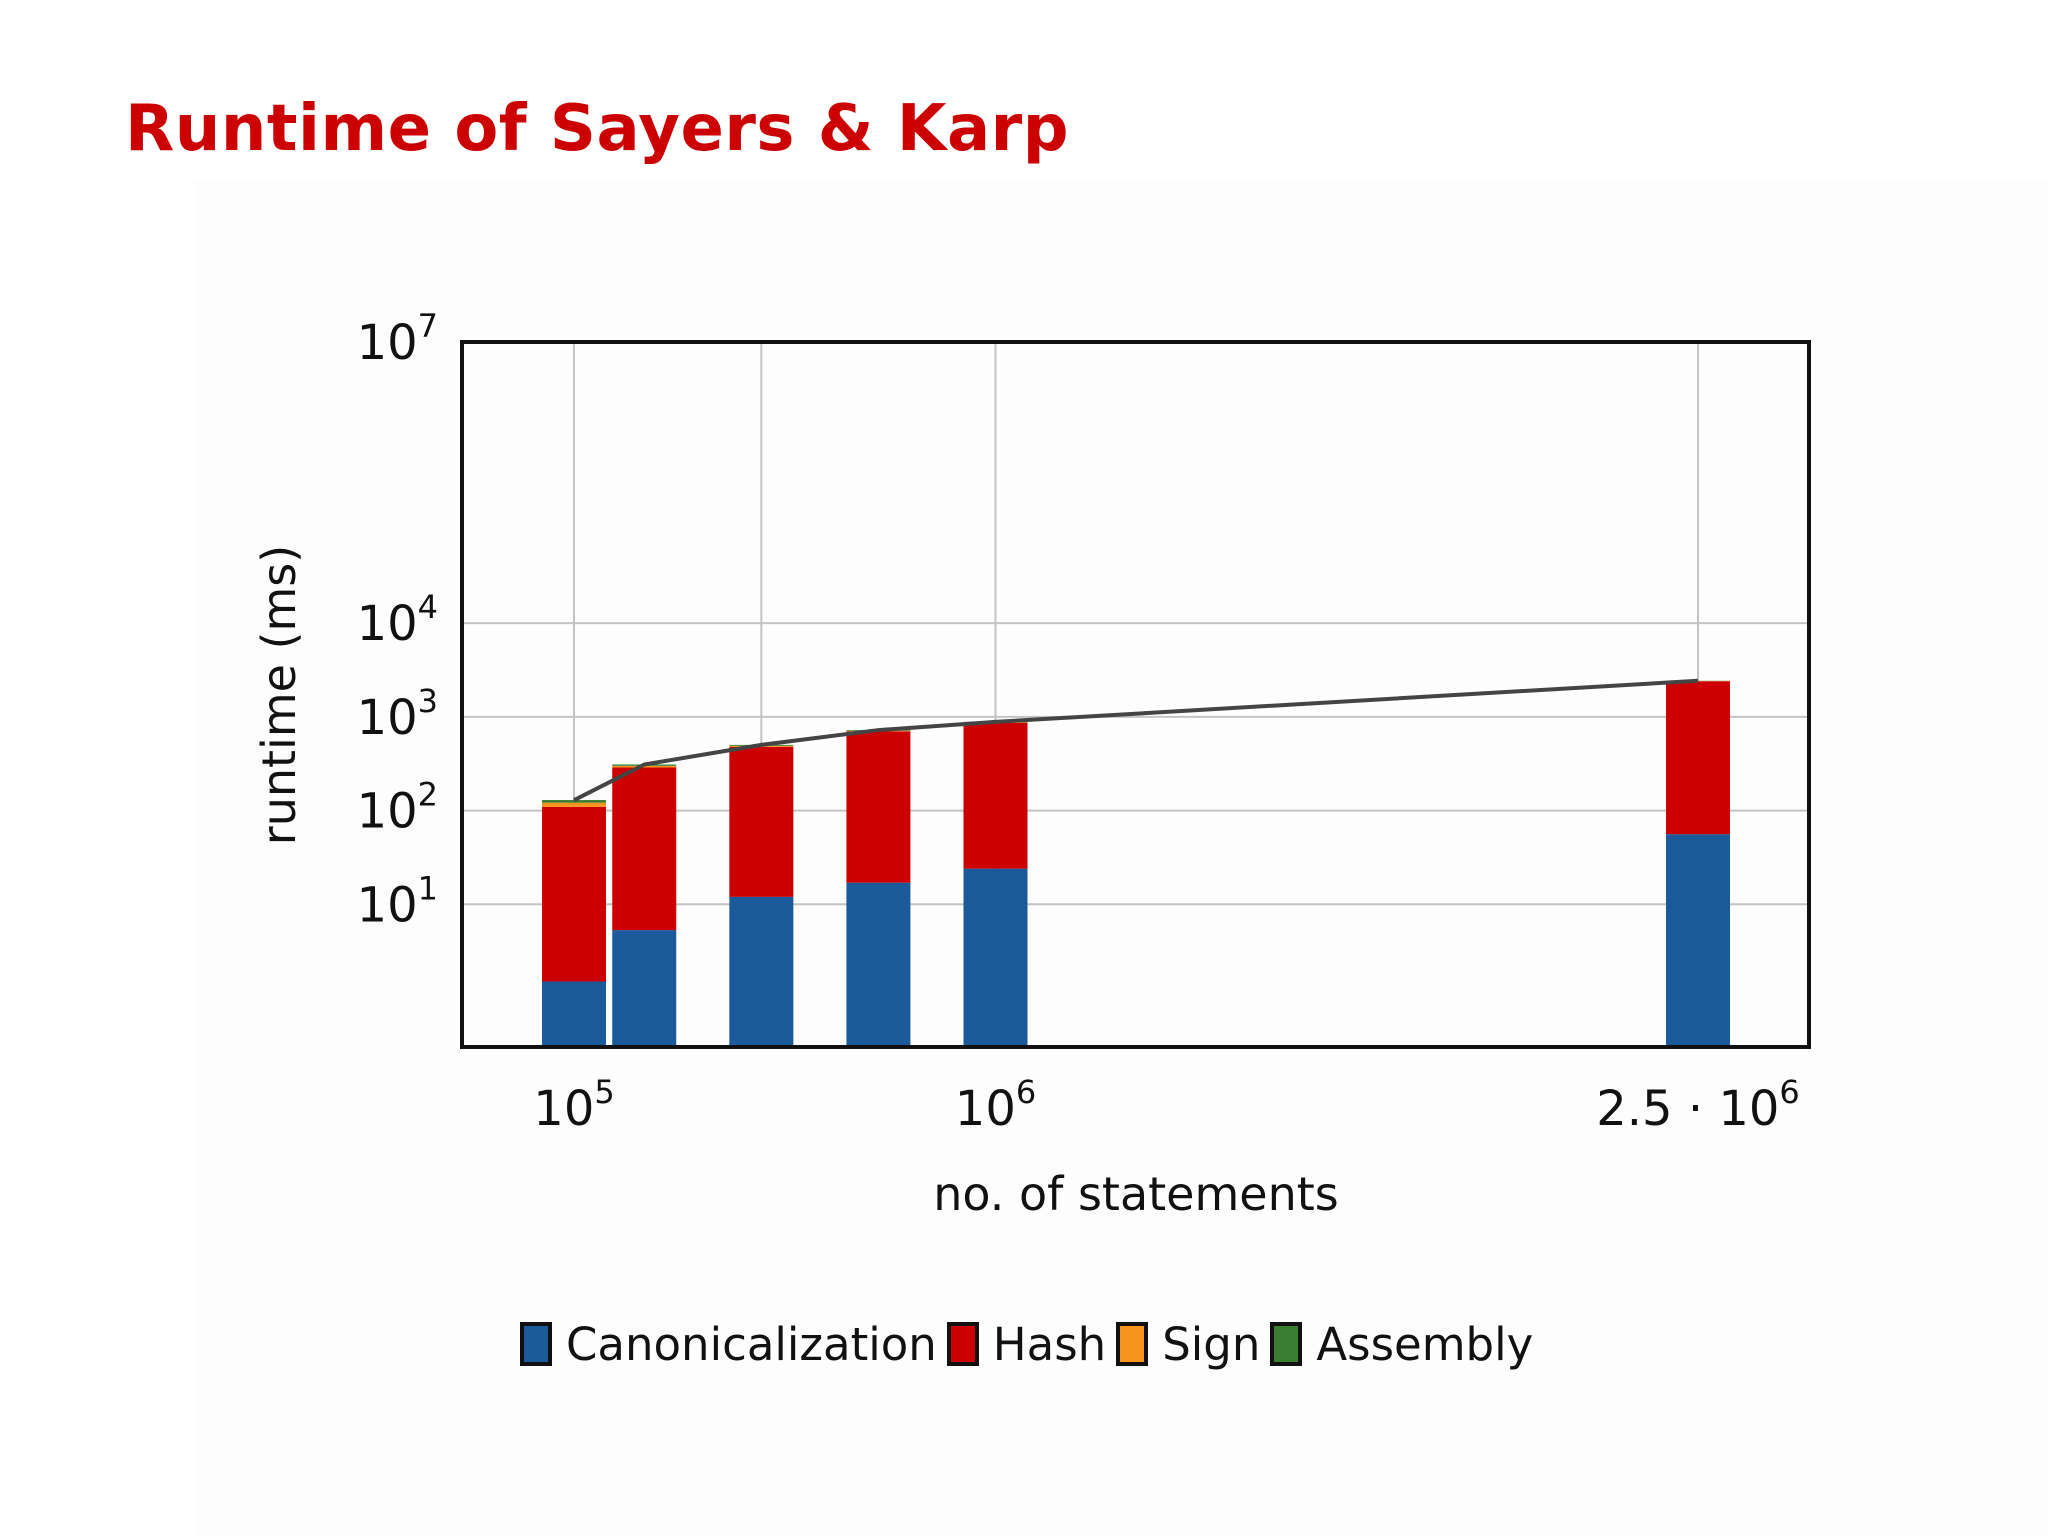 This screenshot has height=1536, width=2048. Describe the element at coordinates (387, 905) in the screenshot. I see `y-tick-base-0: 10` at that location.